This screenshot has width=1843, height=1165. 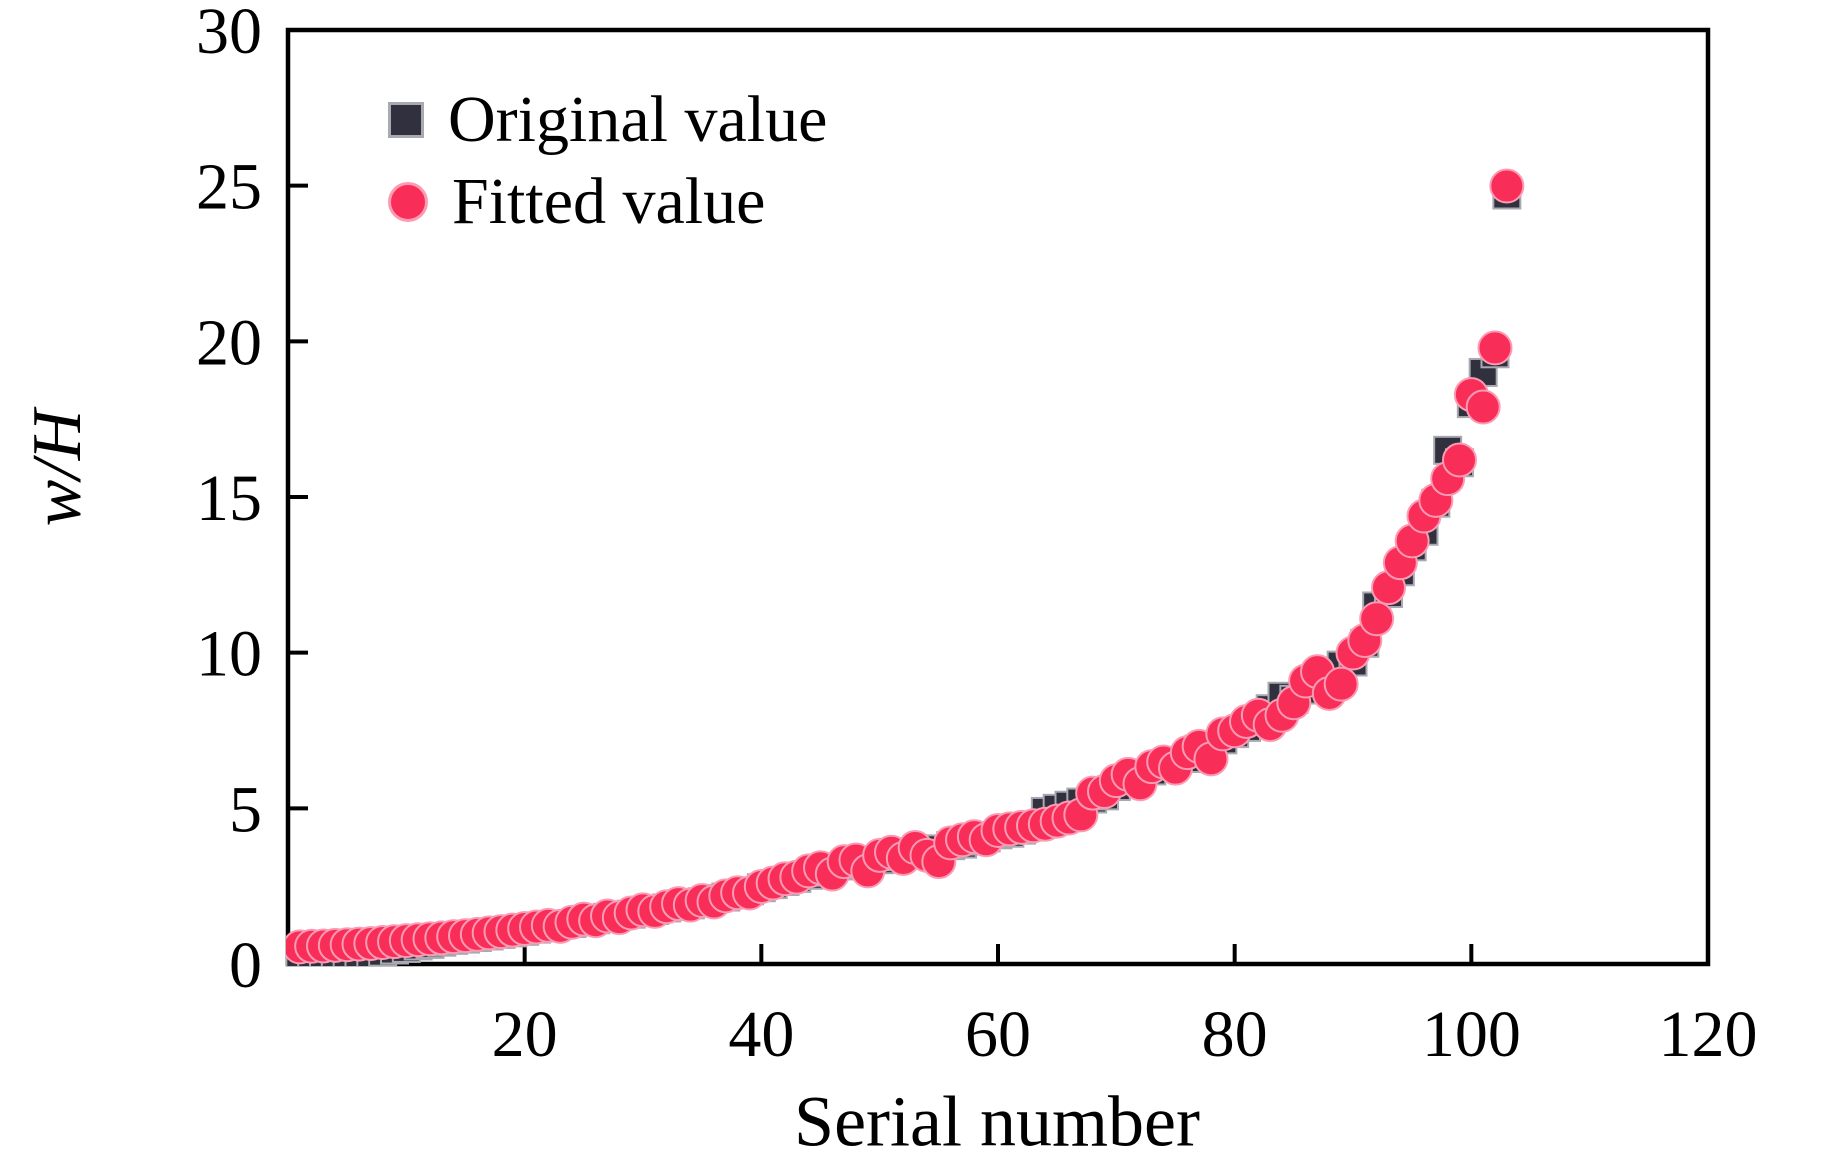 I want to click on legend-label-original: Original value, so click(x=638, y=119).